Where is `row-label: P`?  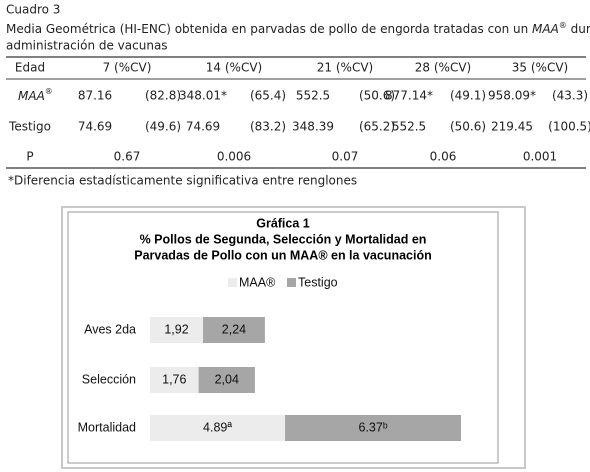 row-label: P is located at coordinates (29, 157).